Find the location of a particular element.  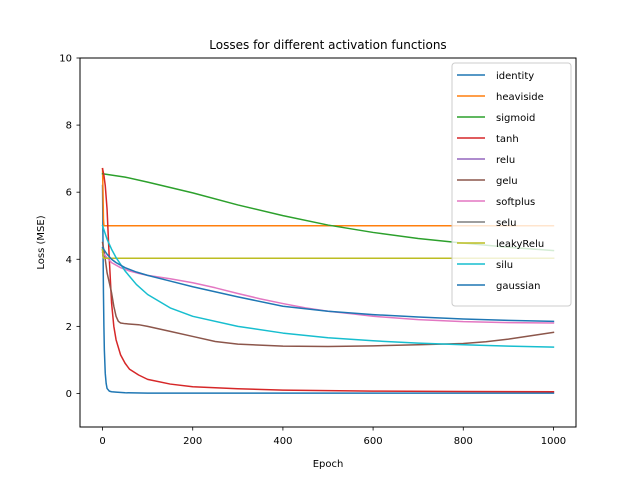

series-line-heaviside is located at coordinates (328, 197).